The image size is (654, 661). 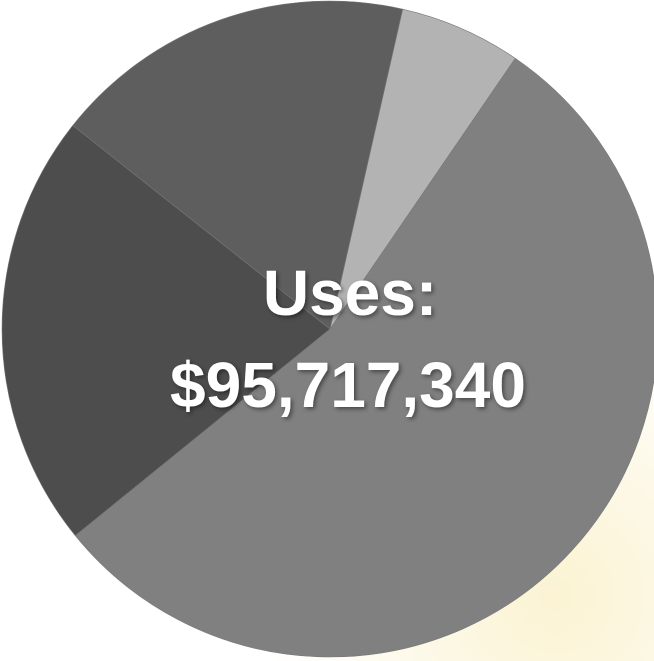 I want to click on pie-slice, so click(x=422, y=169).